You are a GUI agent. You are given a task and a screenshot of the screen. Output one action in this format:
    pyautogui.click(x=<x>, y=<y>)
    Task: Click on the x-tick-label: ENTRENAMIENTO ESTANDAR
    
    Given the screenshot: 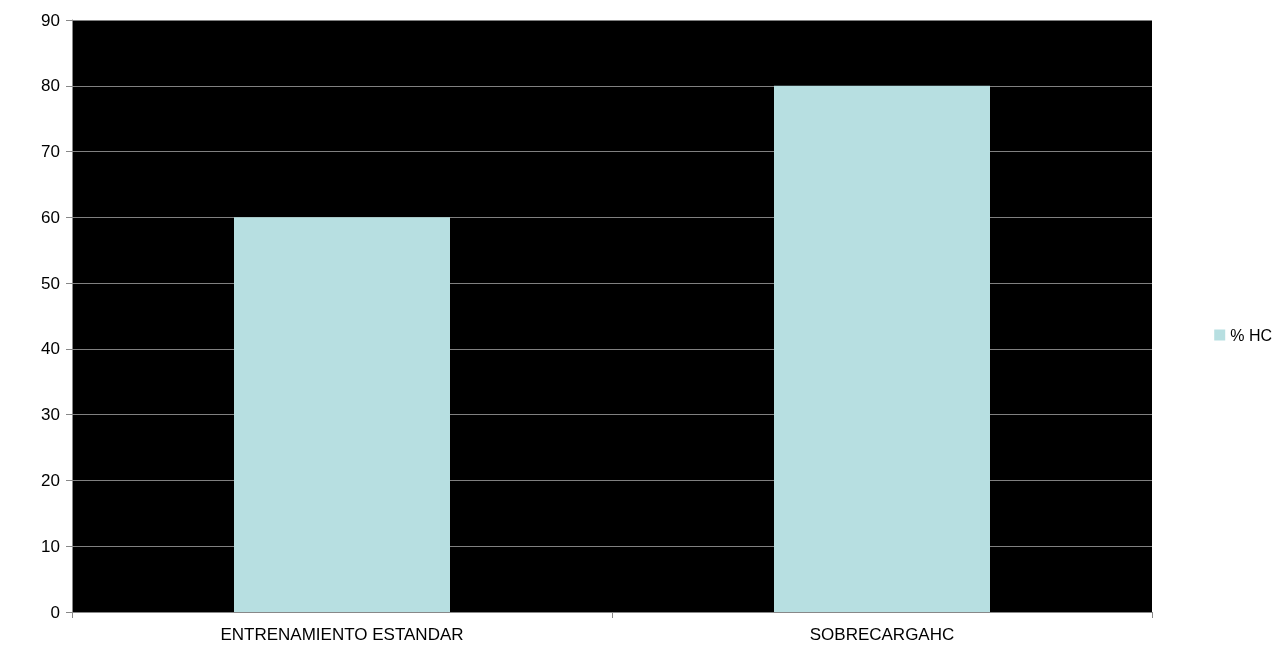 What is the action you would take?
    pyautogui.click(x=342, y=634)
    